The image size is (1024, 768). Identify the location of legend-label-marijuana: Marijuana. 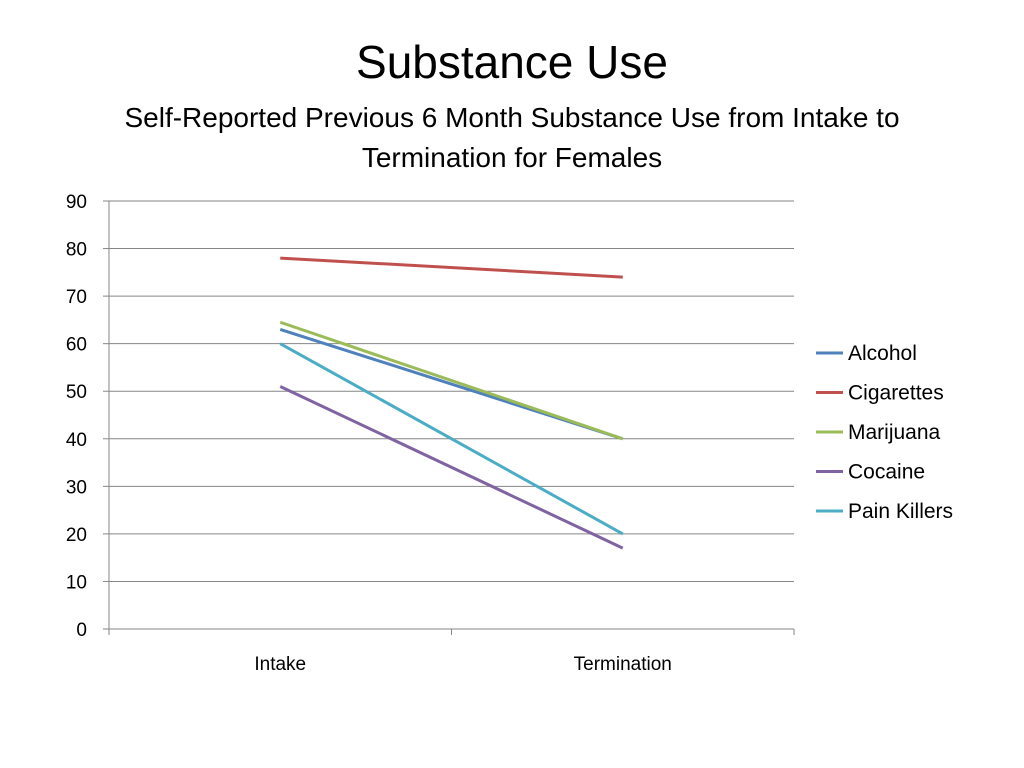
(894, 432).